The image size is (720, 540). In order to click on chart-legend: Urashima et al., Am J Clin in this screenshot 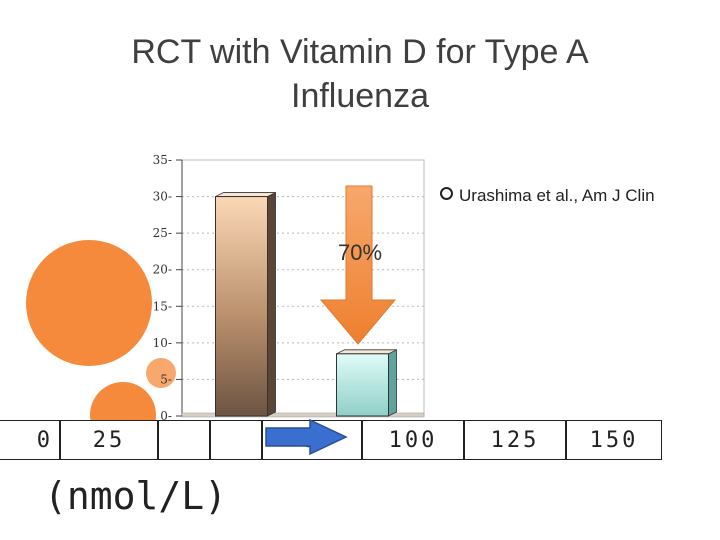, I will do `click(547, 196)`.